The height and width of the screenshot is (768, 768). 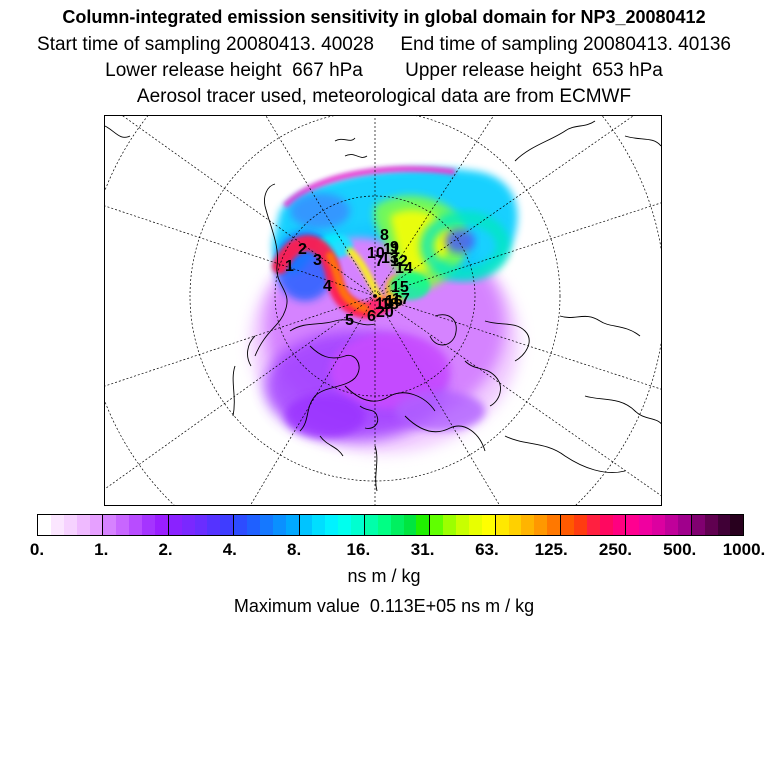 I want to click on release-label-13: 13, so click(x=390, y=258).